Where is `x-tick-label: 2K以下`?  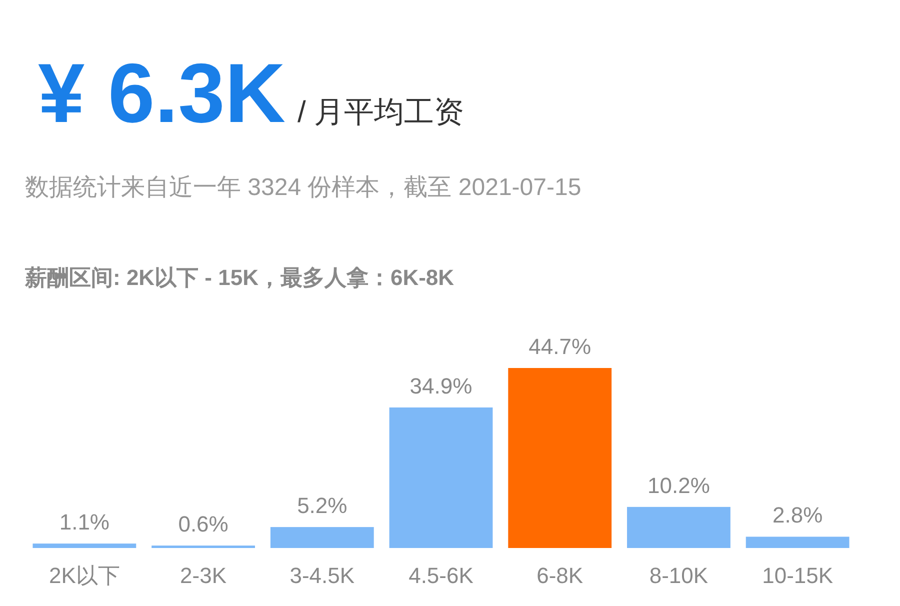
x-tick-label: 2K以下 is located at coordinates (84, 575).